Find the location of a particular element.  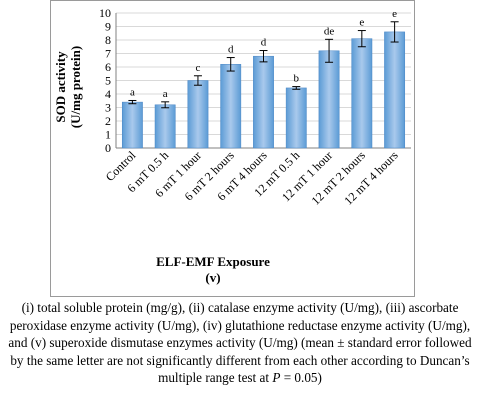

significance-letter: c is located at coordinates (197, 68).